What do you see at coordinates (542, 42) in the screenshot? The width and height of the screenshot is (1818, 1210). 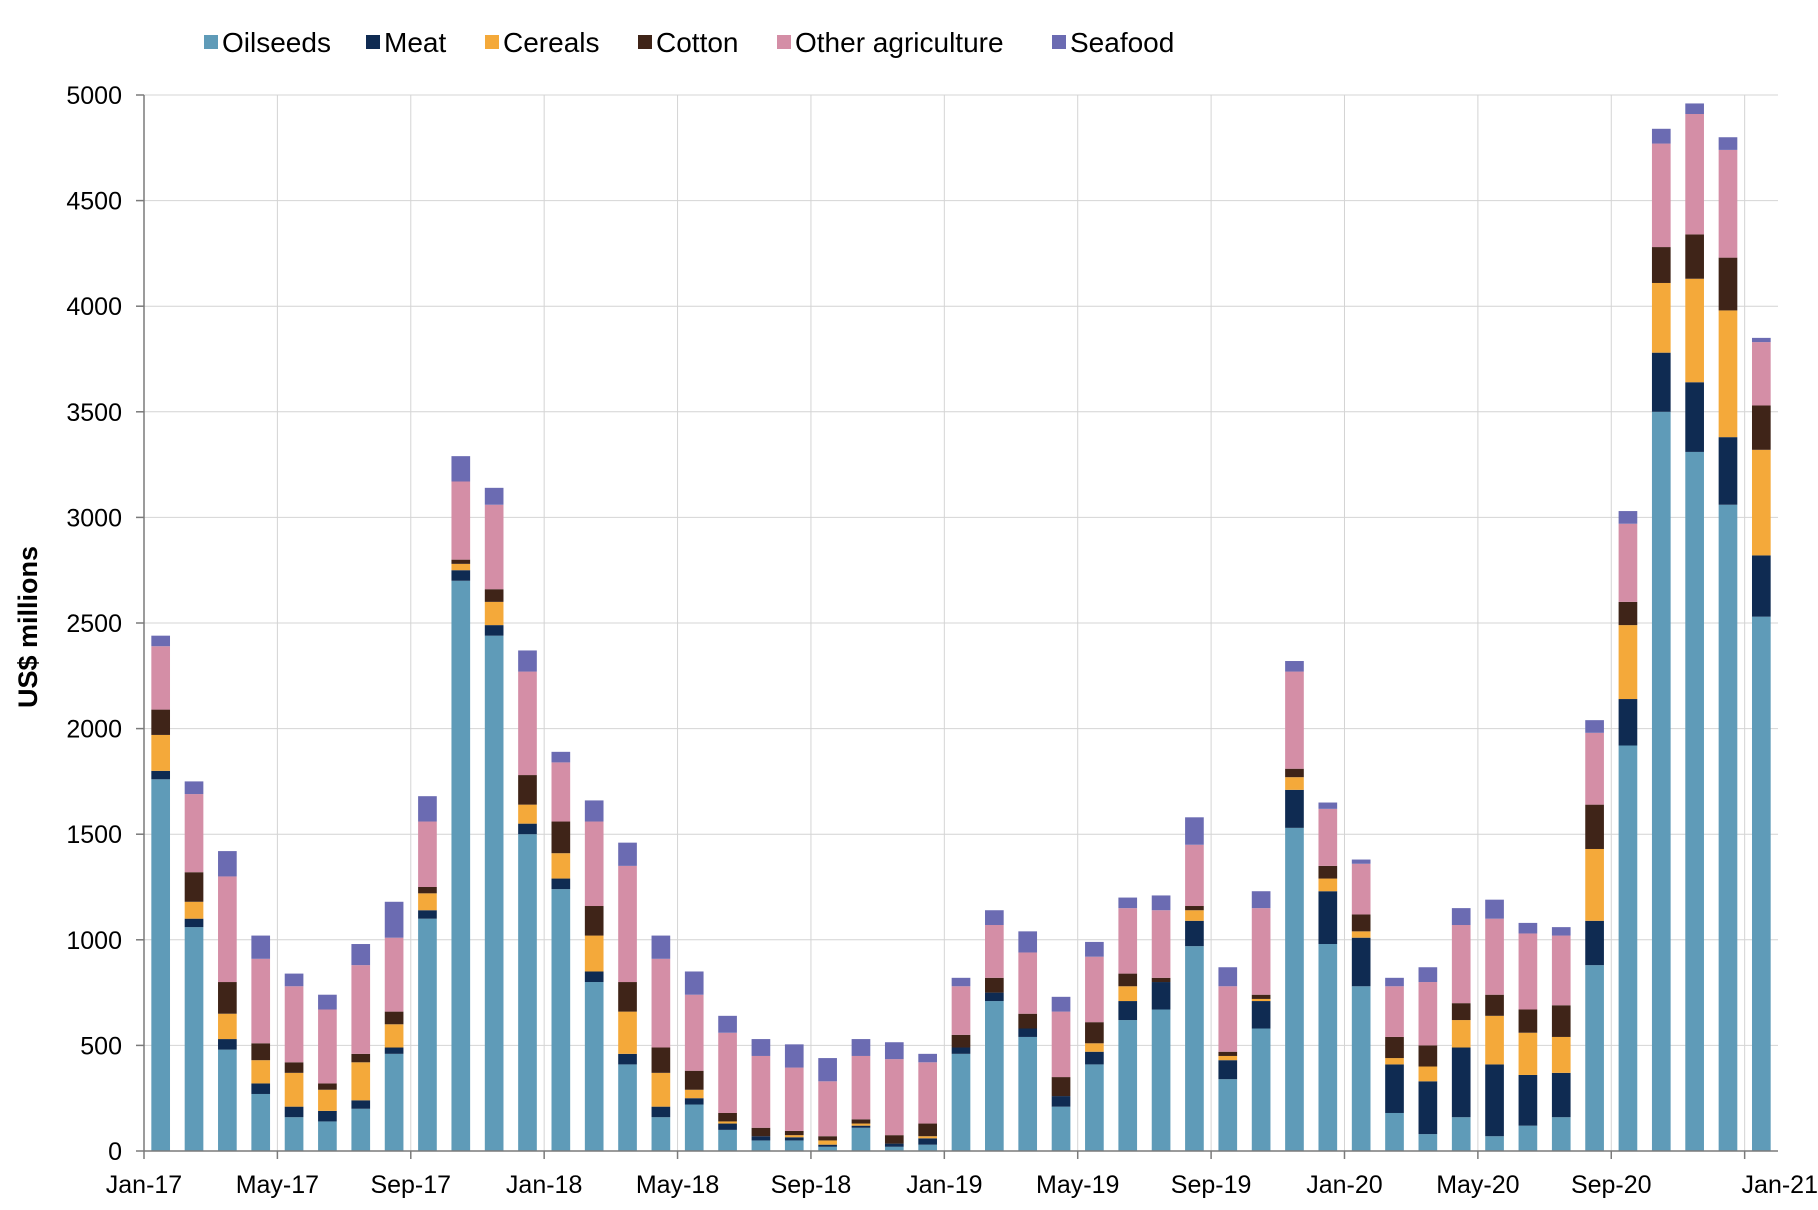 I see `legend-item: Cereals` at bounding box center [542, 42].